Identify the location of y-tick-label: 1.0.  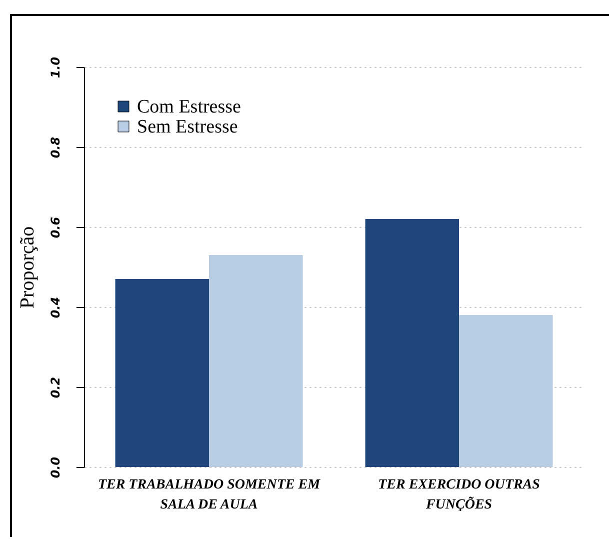
(55, 67).